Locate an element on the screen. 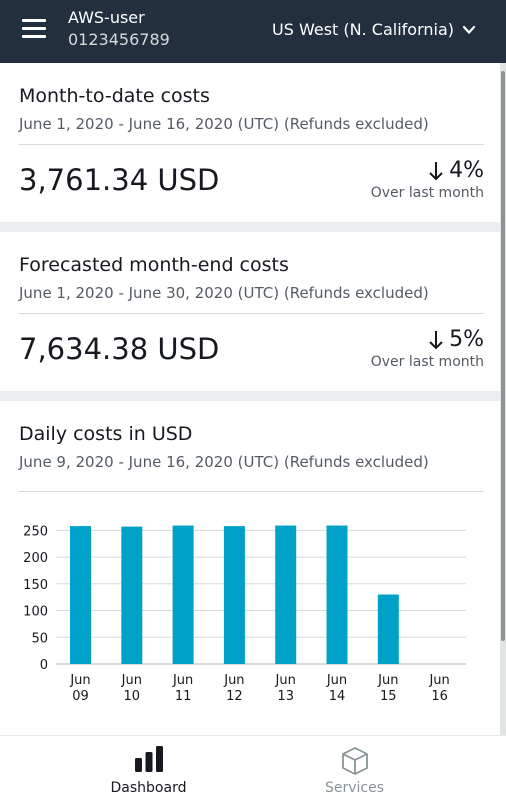 The image size is (506, 803). y-tick-label: 100 is located at coordinates (35, 612).